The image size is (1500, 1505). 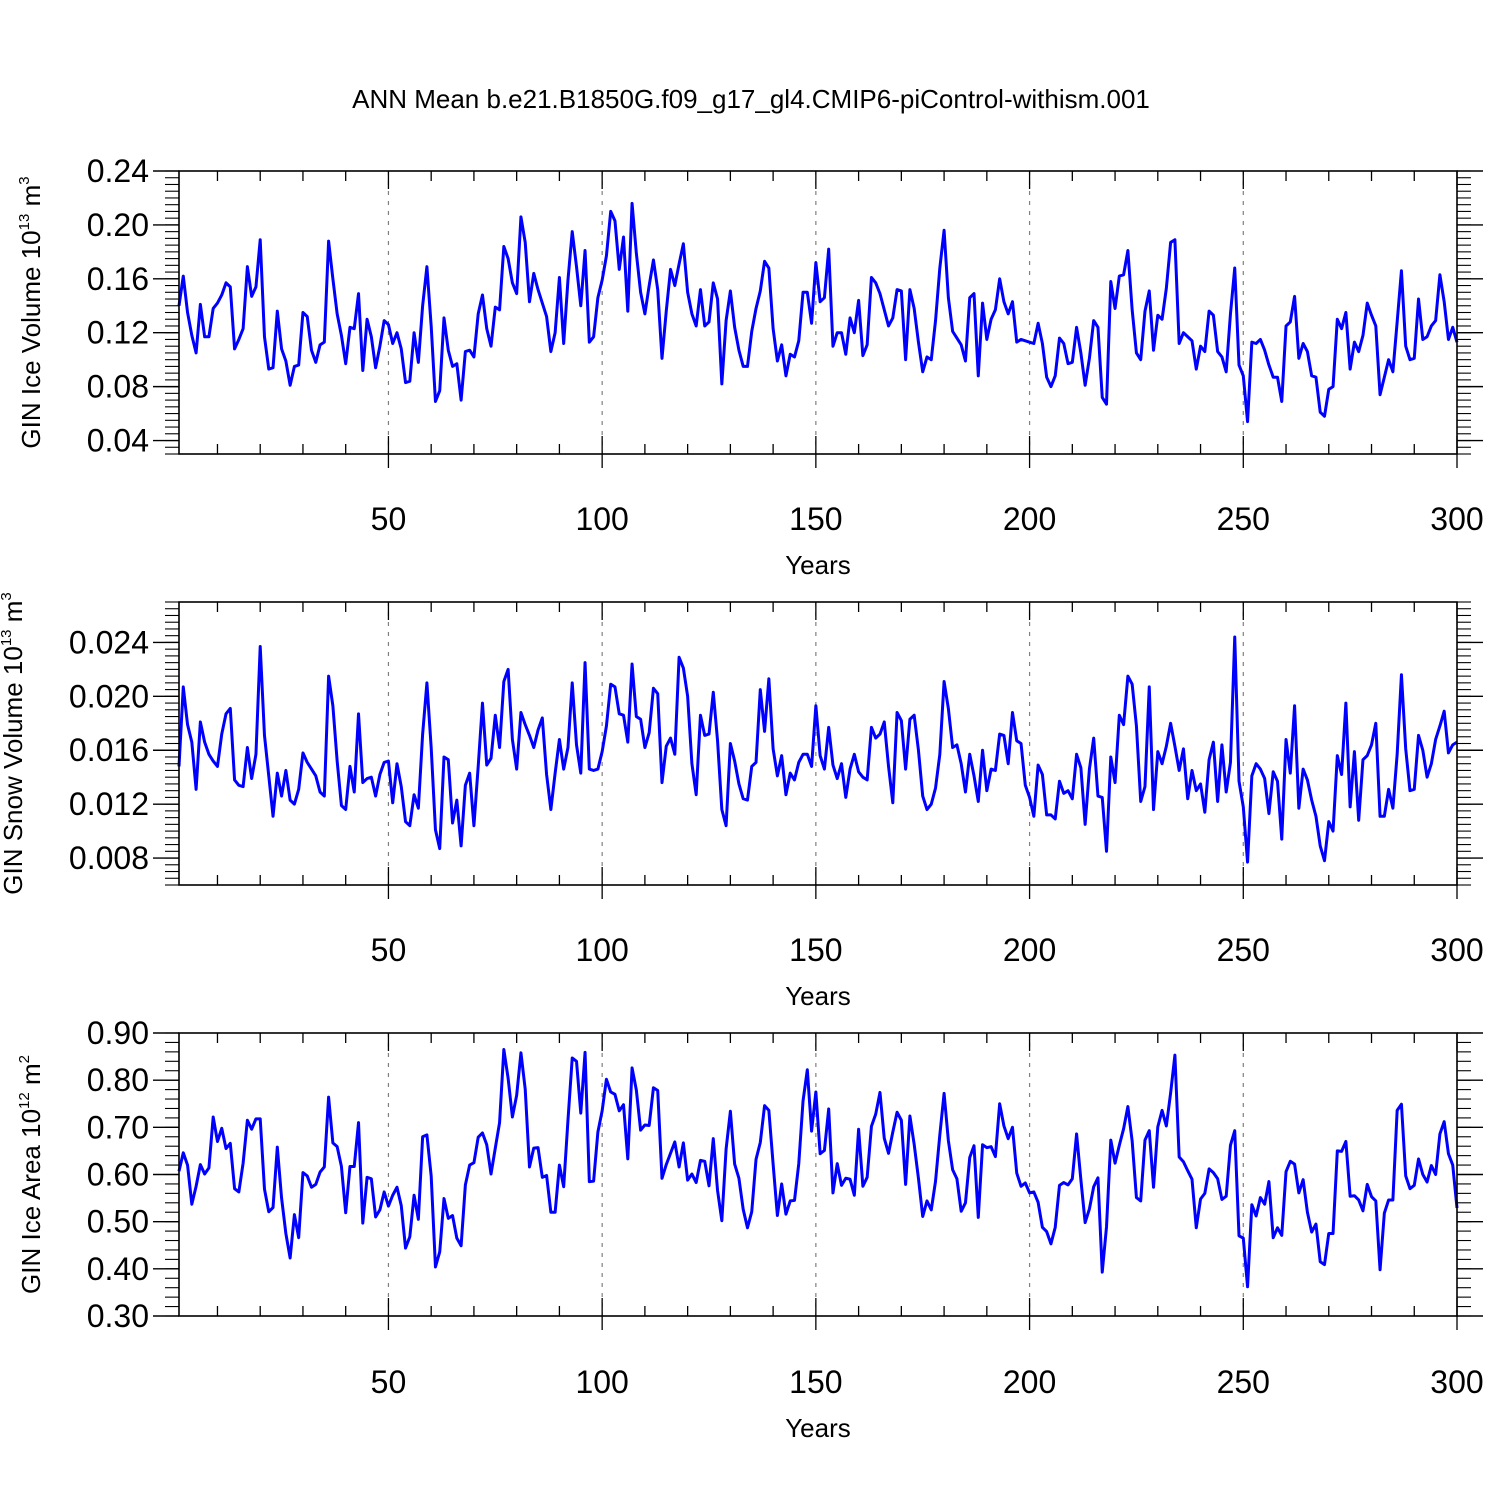 What do you see at coordinates (118, 171) in the screenshot?
I see `y-tick-label: 0.24` at bounding box center [118, 171].